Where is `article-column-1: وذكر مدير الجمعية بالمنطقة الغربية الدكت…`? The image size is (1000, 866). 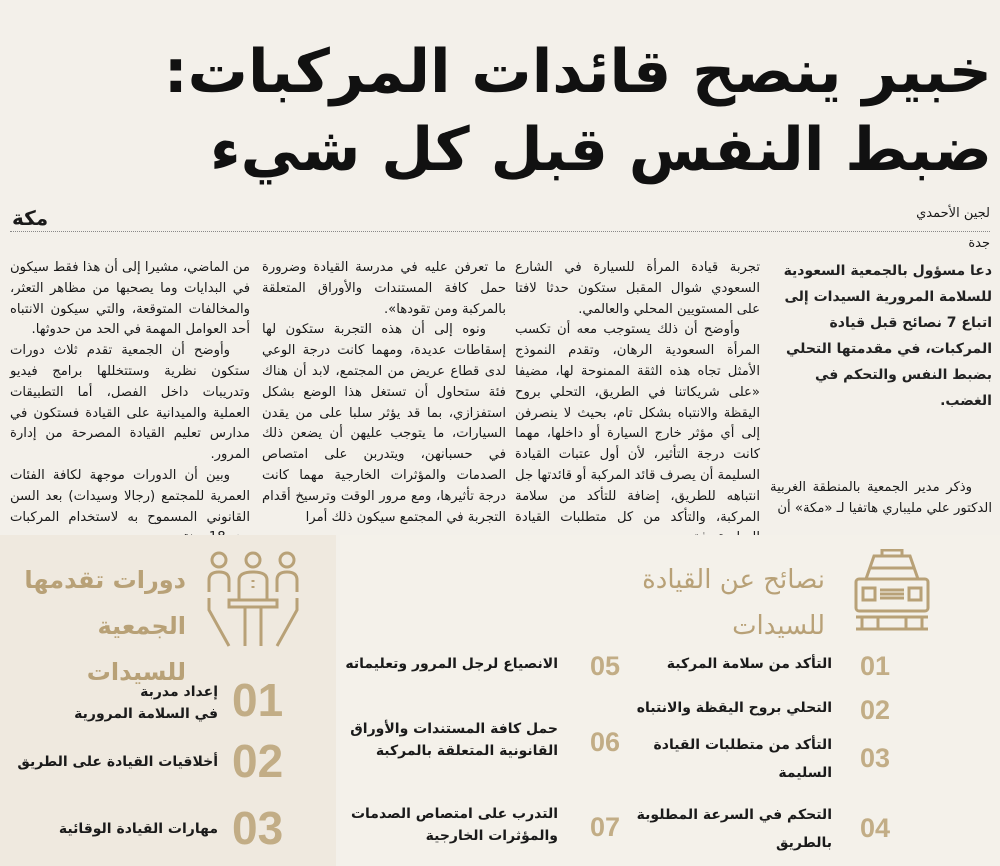 article-column-1: وذكر مدير الجمعية بالمنطقة الغربية الدكت… is located at coordinates (881, 499).